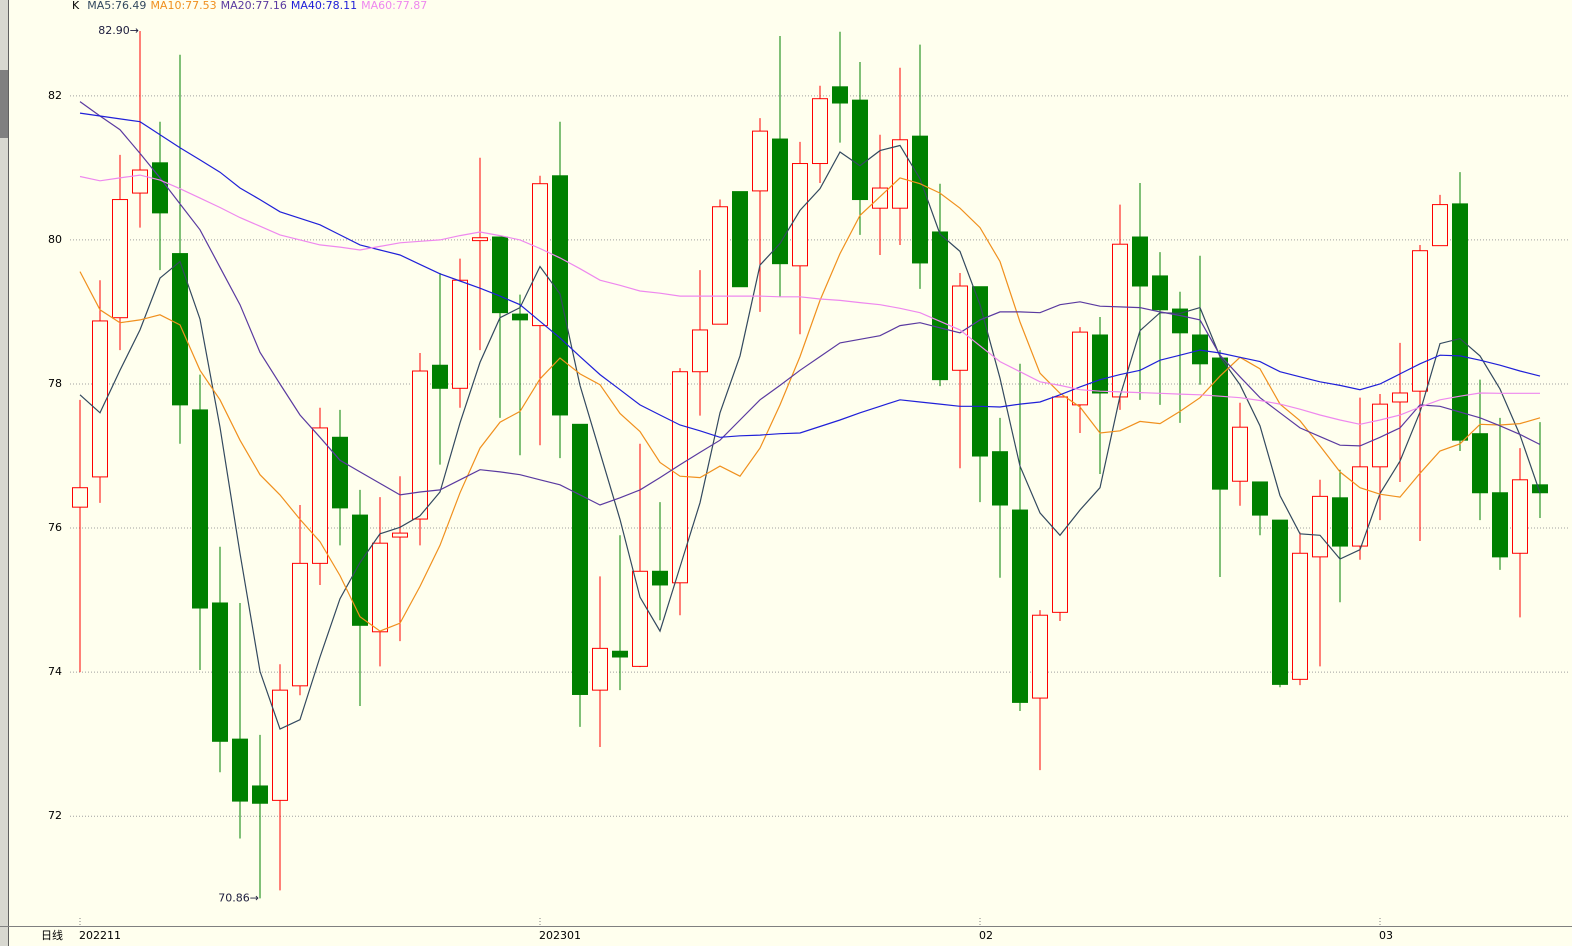 This screenshot has height=946, width=1572. Describe the element at coordinates (986, 935) in the screenshot. I see `x-tick-label: 02` at that location.